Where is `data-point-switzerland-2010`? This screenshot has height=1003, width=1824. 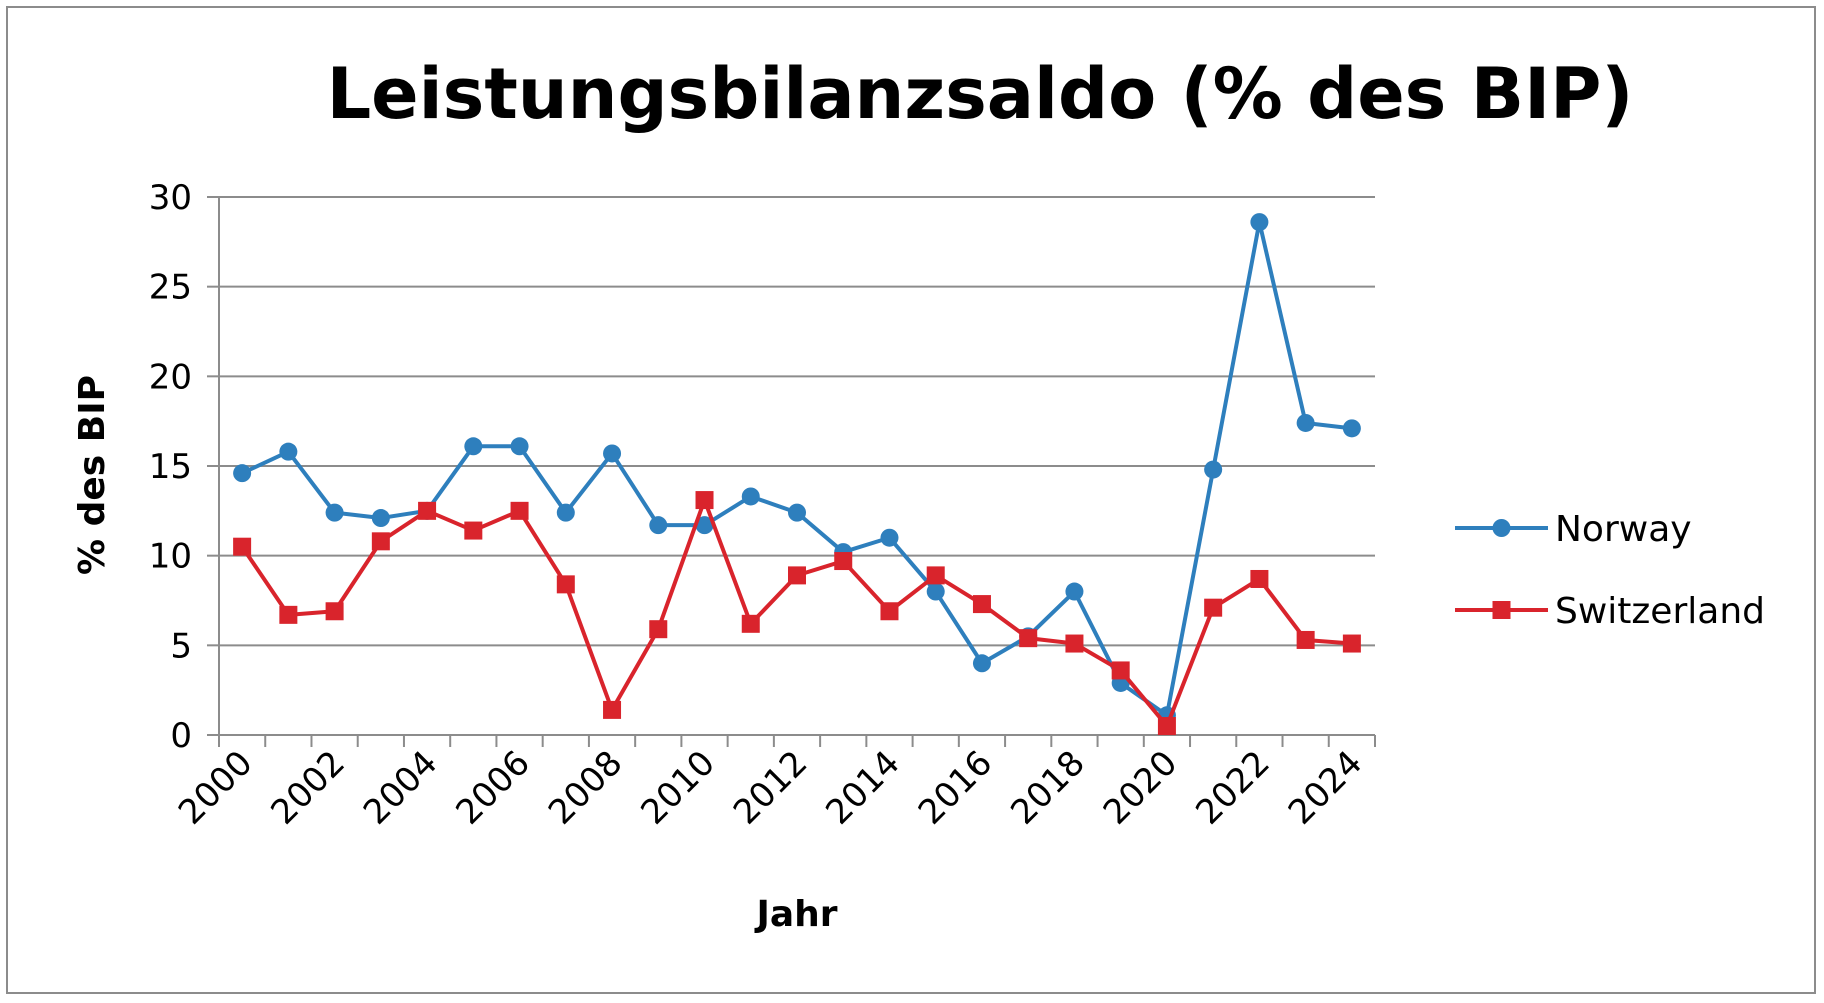
data-point-switzerland-2010 is located at coordinates (704, 500).